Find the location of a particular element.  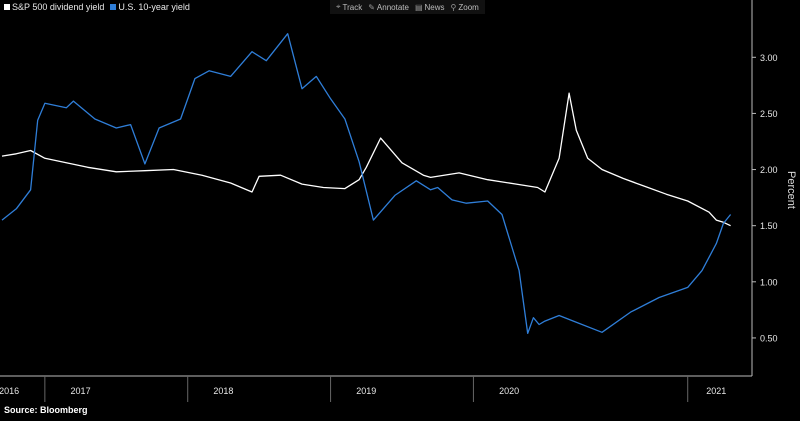

x-tick-label: 2019 is located at coordinates (366, 391).